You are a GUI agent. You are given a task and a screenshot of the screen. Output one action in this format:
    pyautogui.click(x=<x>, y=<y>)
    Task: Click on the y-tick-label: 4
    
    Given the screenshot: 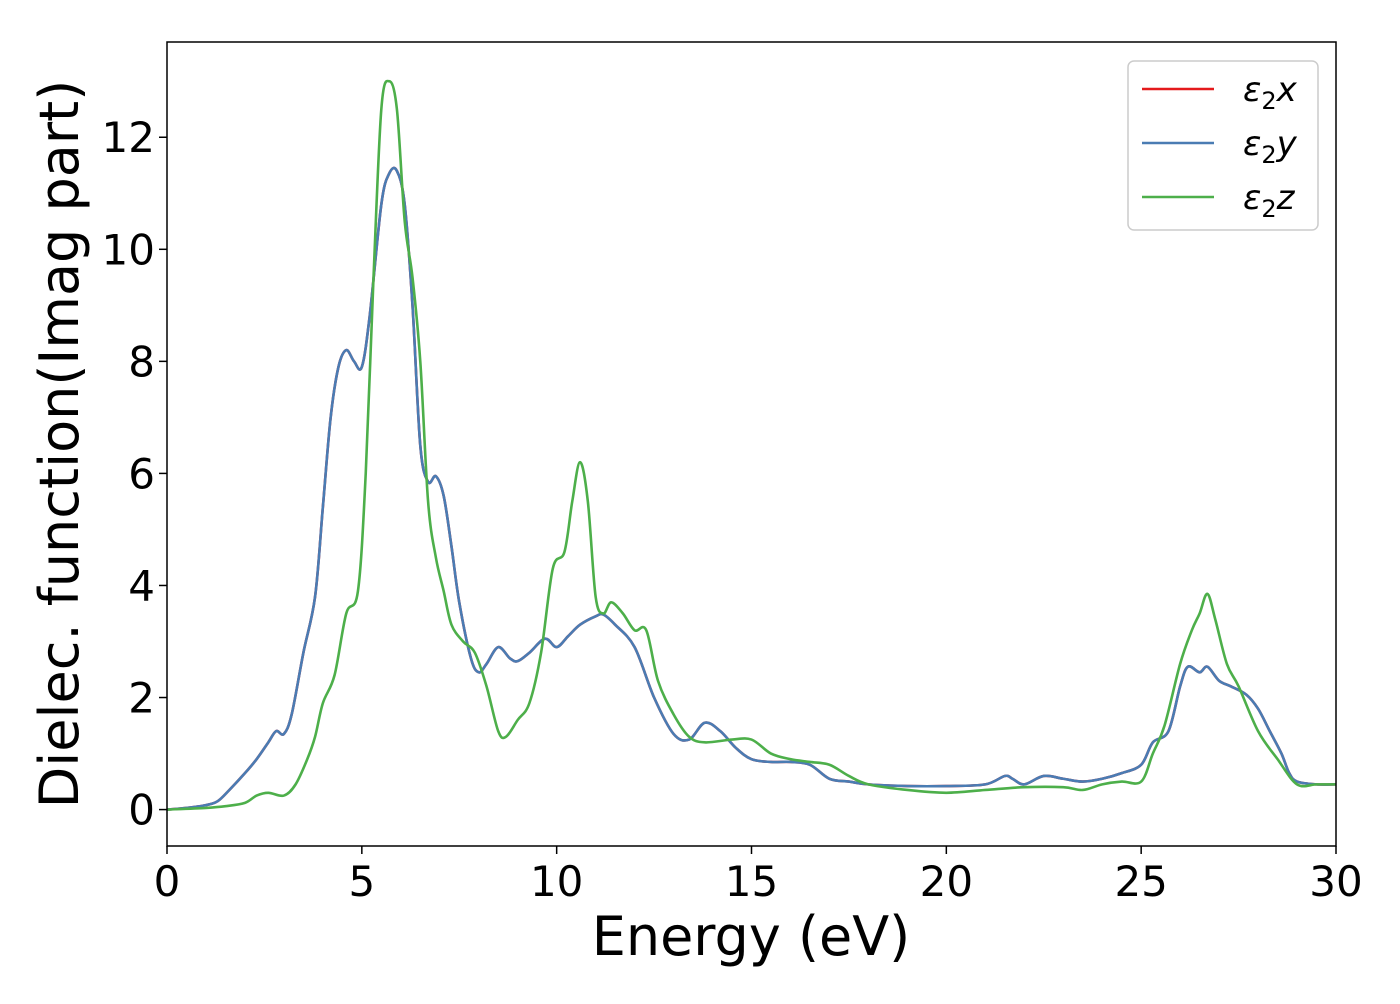 What is the action you would take?
    pyautogui.click(x=141, y=585)
    